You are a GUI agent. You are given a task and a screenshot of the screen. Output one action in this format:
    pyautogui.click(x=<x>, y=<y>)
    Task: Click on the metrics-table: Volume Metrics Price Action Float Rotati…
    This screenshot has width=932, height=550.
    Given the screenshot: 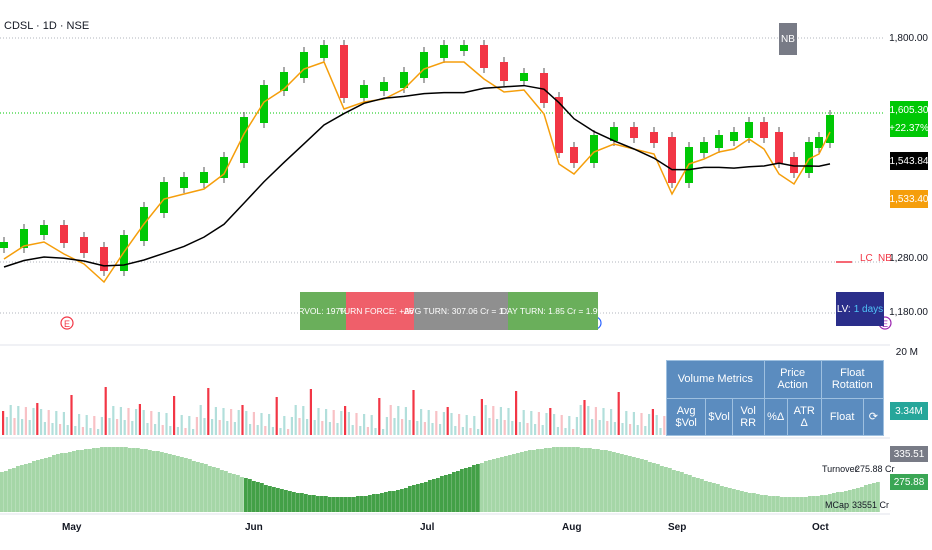 What is the action you would take?
    pyautogui.click(x=775, y=398)
    